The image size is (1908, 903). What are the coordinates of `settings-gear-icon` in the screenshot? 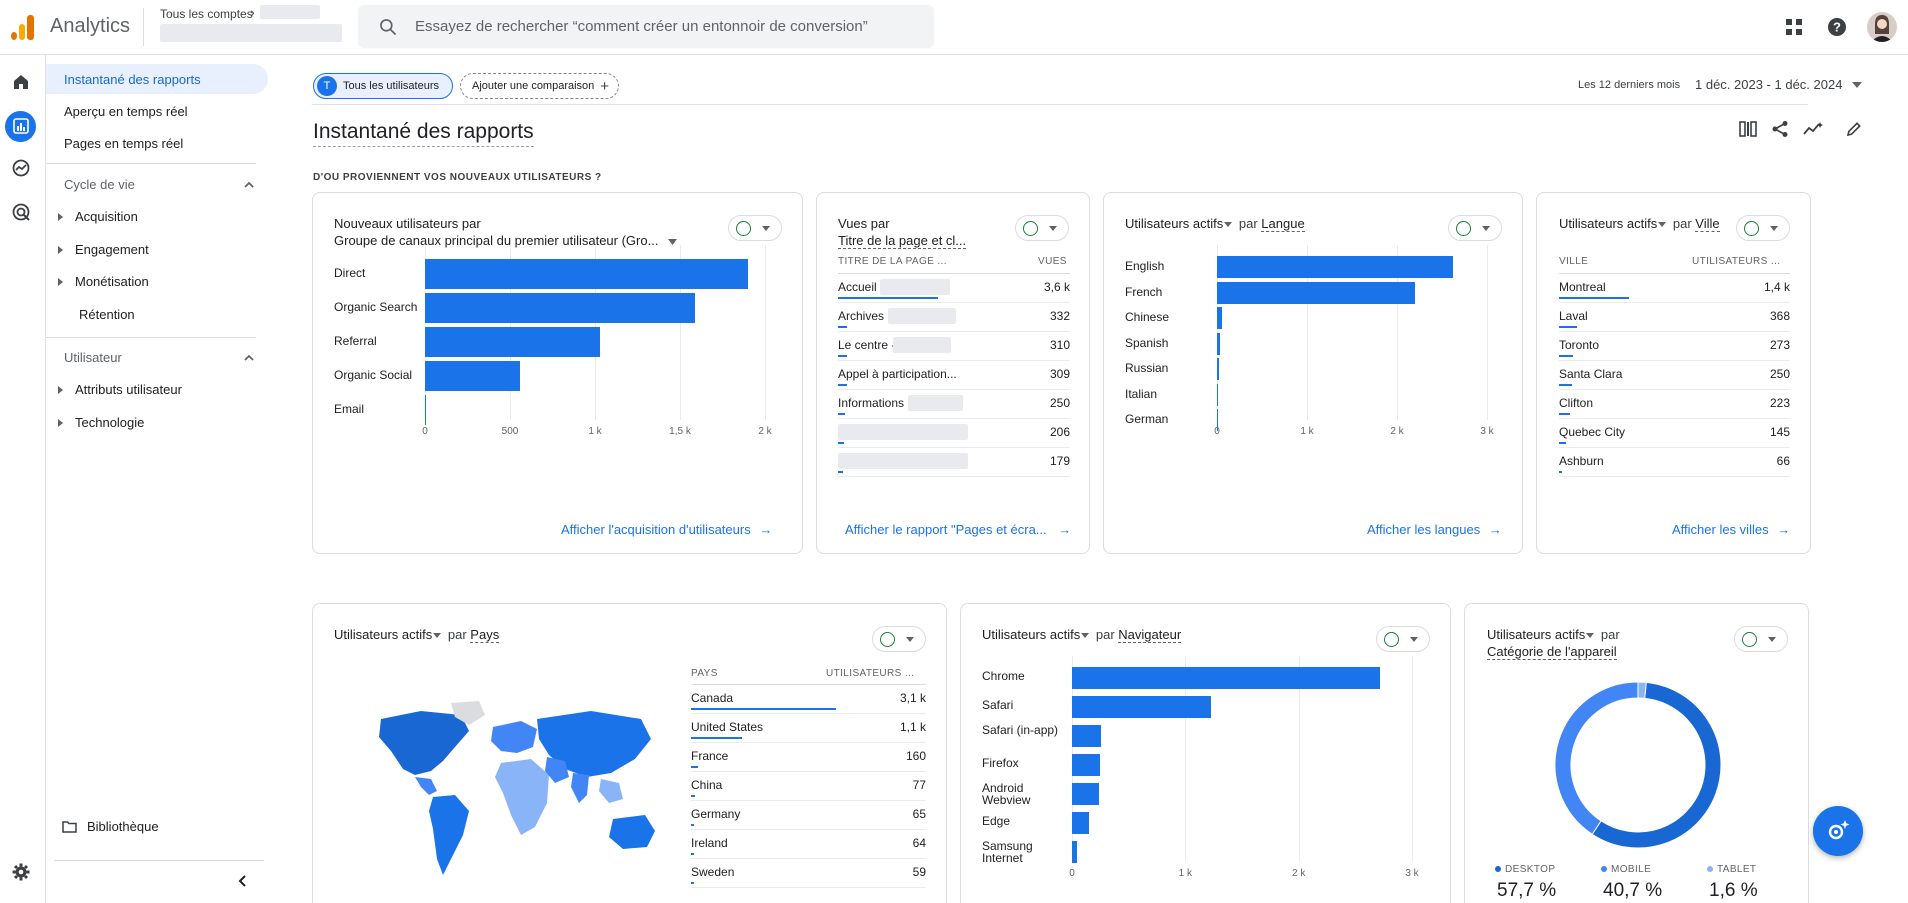 It's located at (21, 872).